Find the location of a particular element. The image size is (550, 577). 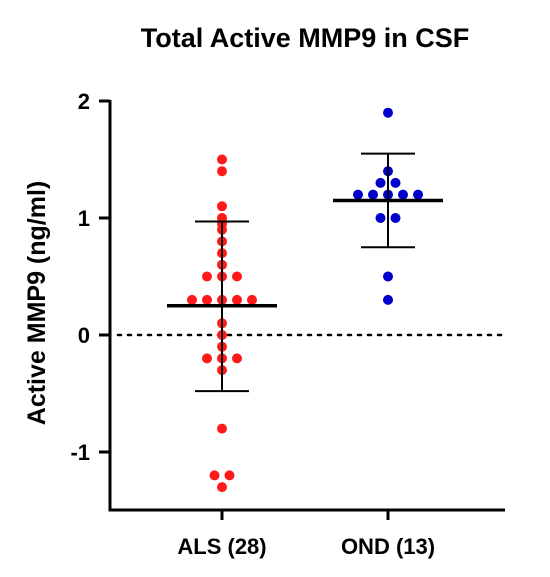

y-tick-label: 2 is located at coordinates (84, 101).